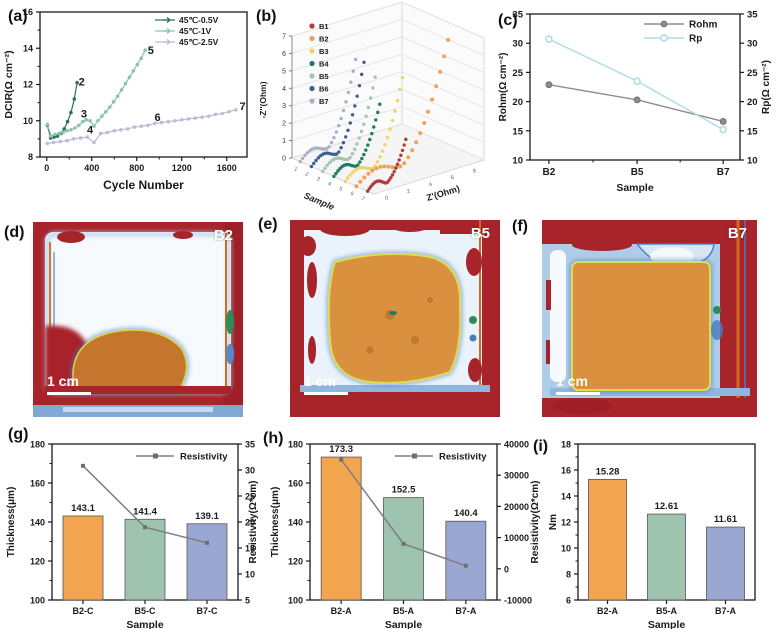 This screenshot has height=629, width=780. What do you see at coordinates (143, 185) in the screenshot?
I see `x-axis-title: Cycle Number` at bounding box center [143, 185].